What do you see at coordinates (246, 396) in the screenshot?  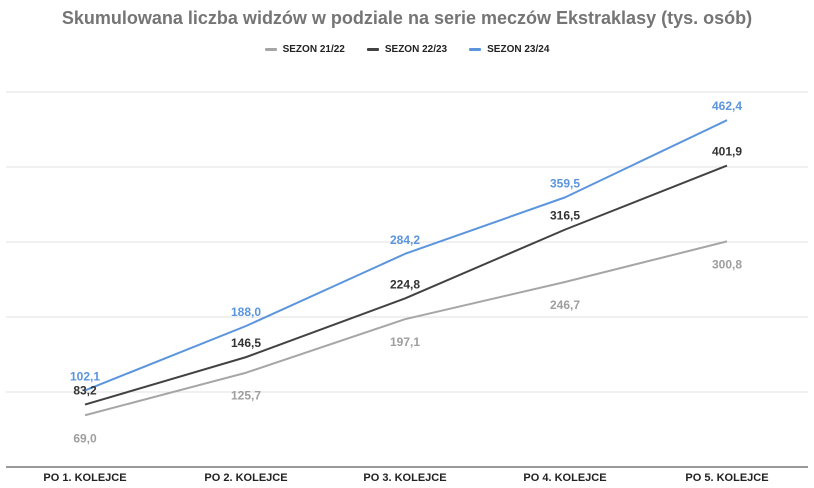 I see `data-label: 125,7` at bounding box center [246, 396].